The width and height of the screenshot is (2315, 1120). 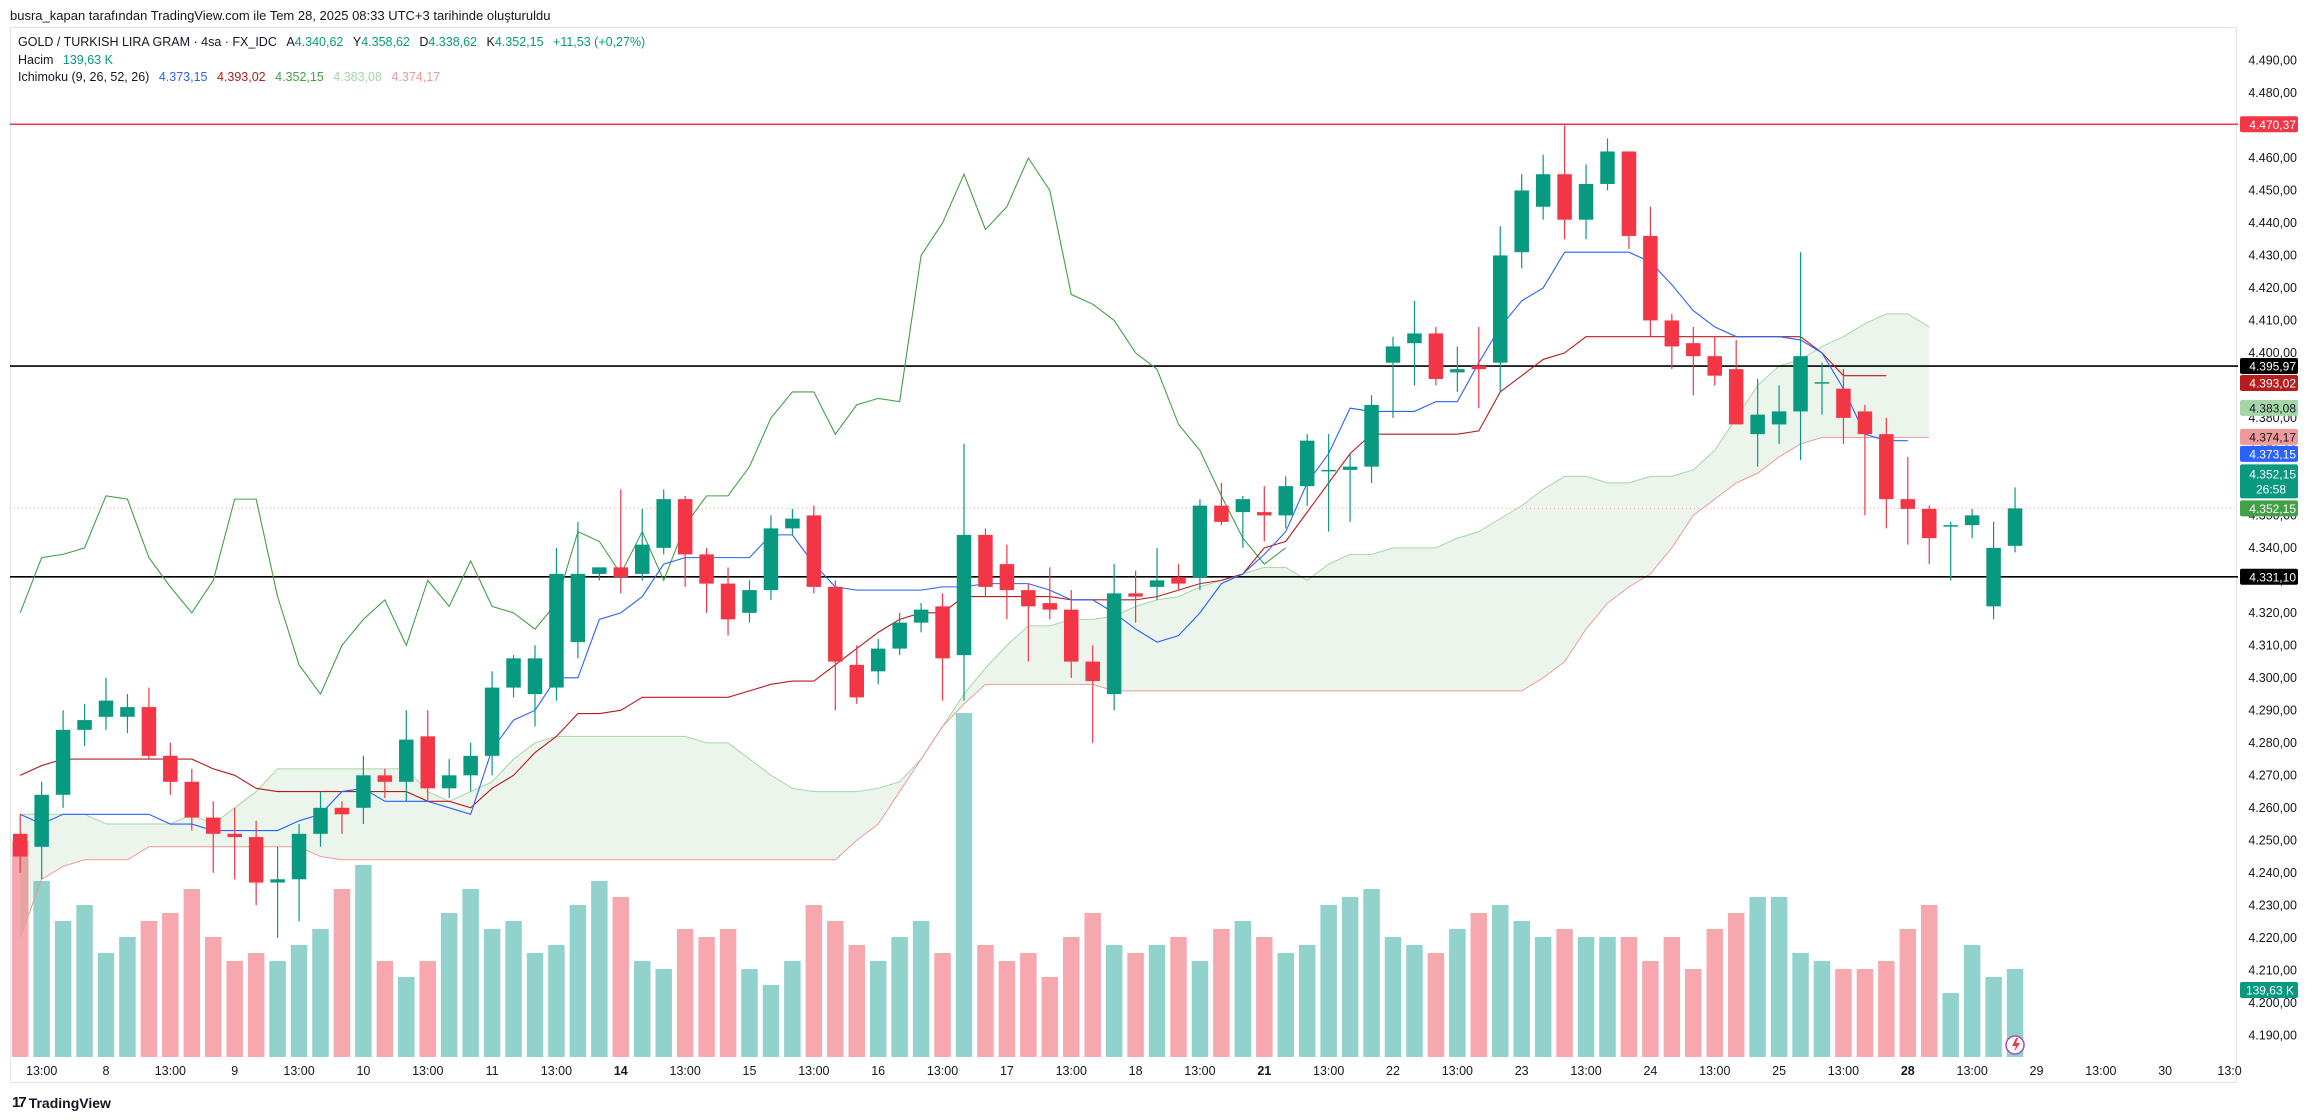 What do you see at coordinates (2272, 1003) in the screenshot?
I see `price-tick-label: 4.200,00` at bounding box center [2272, 1003].